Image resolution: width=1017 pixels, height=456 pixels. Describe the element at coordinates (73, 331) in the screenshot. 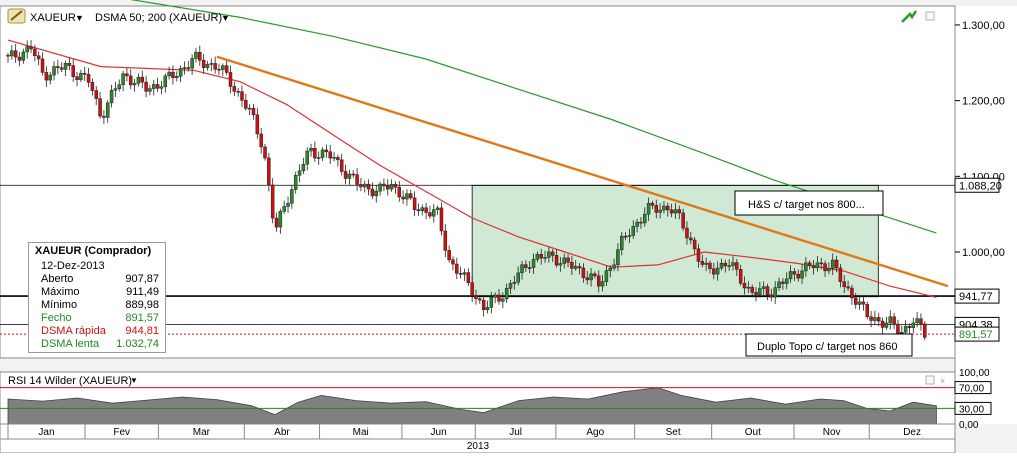

I see `info-row-label: DSMA rápida` at that location.